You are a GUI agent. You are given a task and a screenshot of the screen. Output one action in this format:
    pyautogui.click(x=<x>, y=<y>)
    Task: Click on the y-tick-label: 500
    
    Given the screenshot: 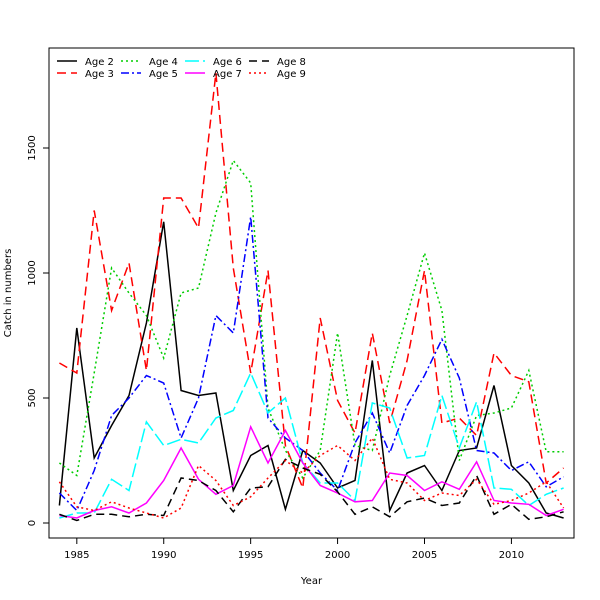 What is the action you would take?
    pyautogui.click(x=32, y=397)
    